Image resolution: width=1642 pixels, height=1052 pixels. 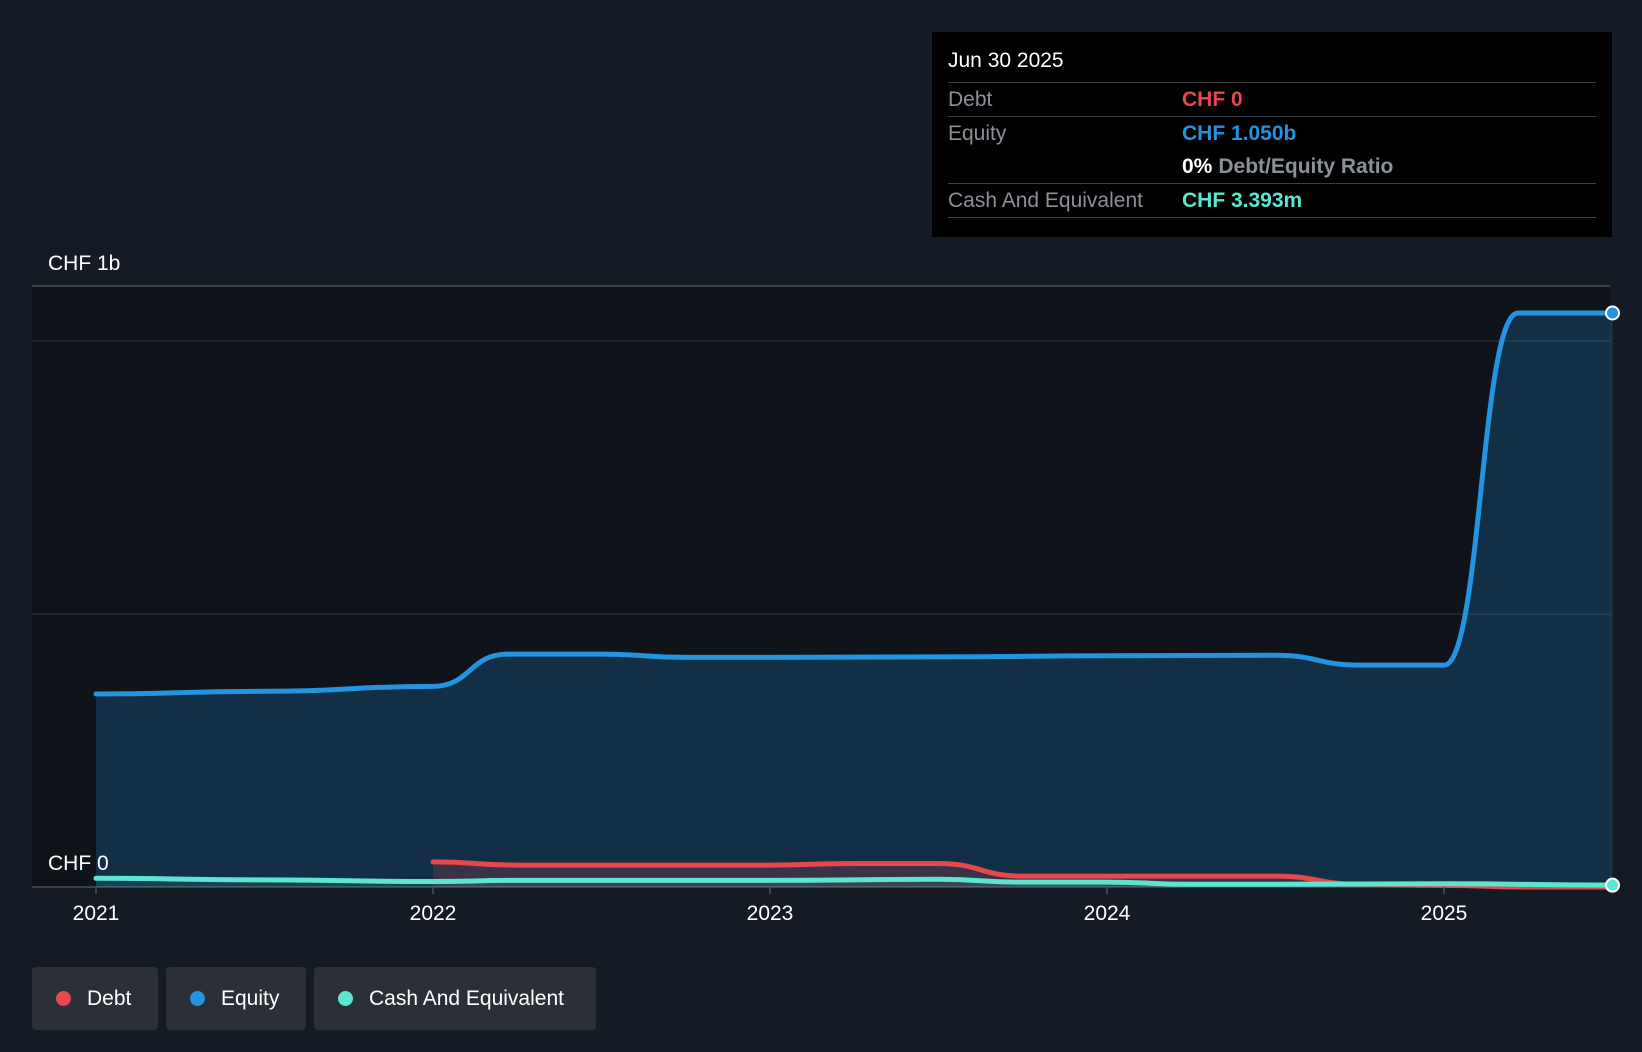 I want to click on tooltip-row-debt: Debt CHF 0, so click(x=1272, y=99).